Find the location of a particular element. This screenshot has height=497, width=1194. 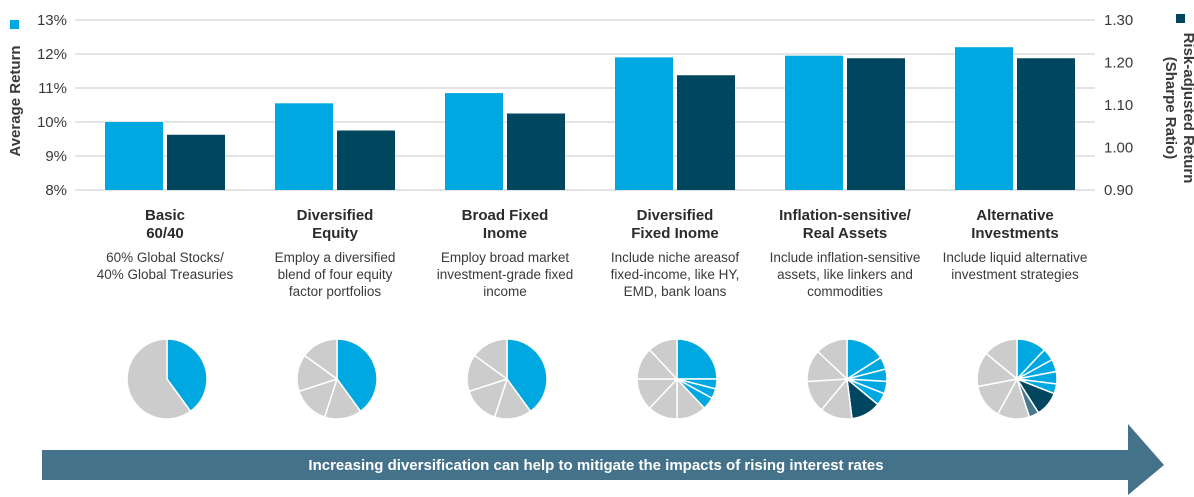

category-title: Fixed Inome is located at coordinates (675, 233).